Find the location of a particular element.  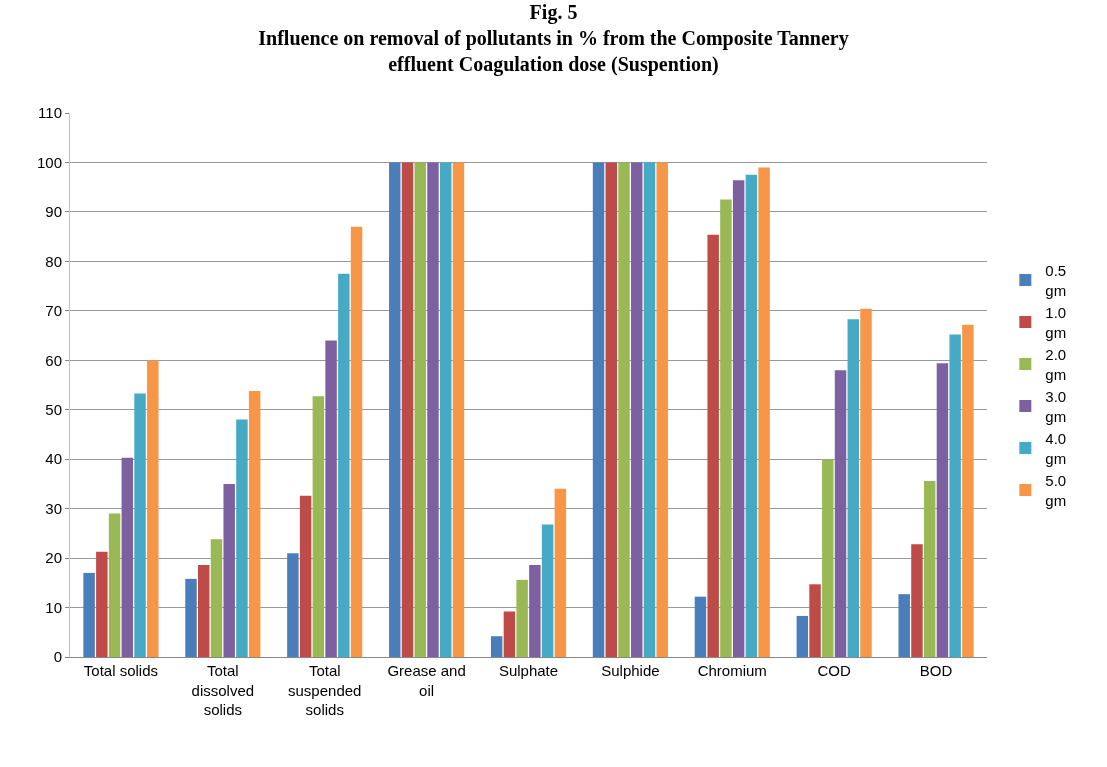

y-tick-label: 10 is located at coordinates (53, 607).